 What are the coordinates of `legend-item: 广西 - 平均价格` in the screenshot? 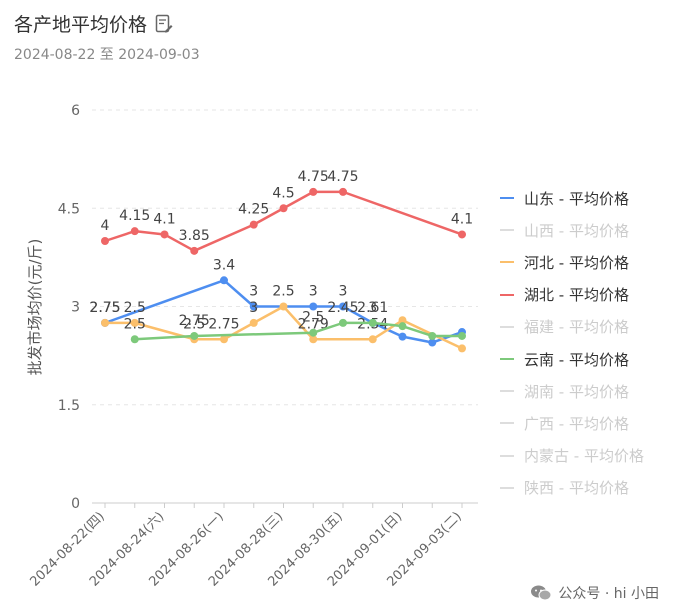 It's located at (572, 423).